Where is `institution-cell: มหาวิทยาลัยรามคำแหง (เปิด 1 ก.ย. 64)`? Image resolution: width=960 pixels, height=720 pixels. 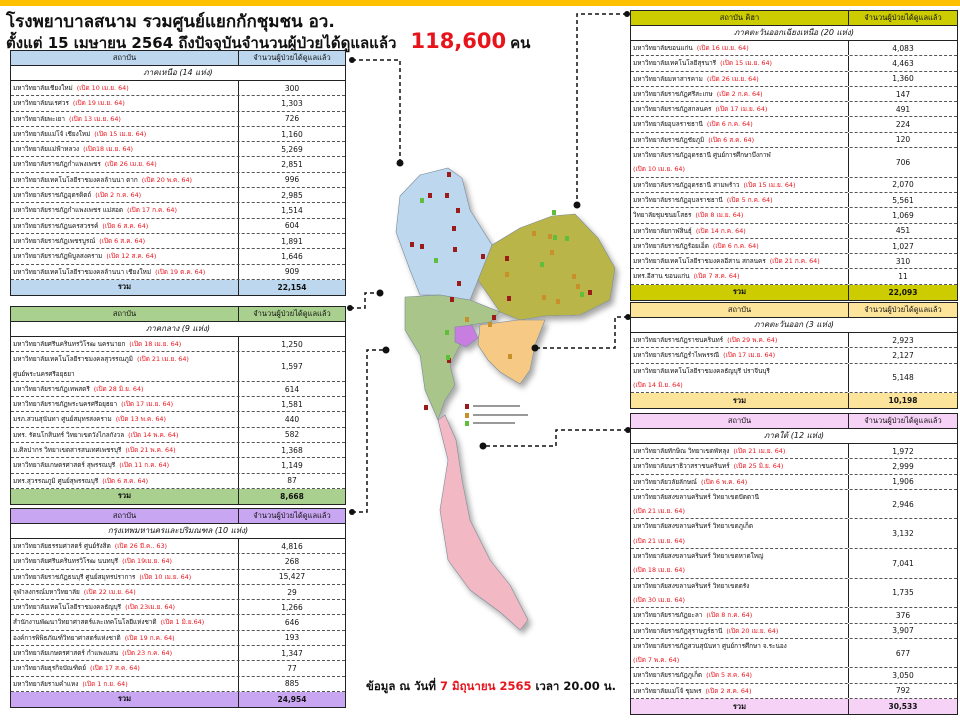
institution-cell: มหาวิทยาลัยรามคำแหง (เปิด 1 ก.ย. 64) is located at coordinates (125, 683).